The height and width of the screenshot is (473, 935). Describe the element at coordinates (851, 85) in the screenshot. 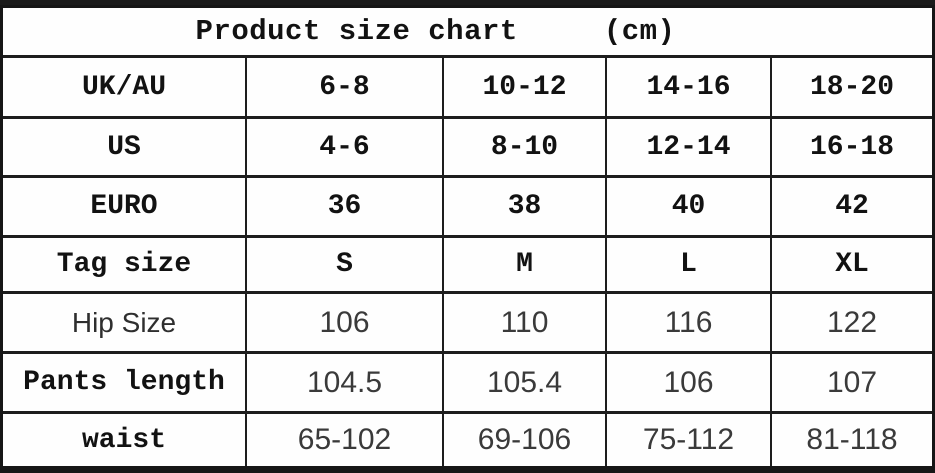

I see `size-cell: 18-20` at that location.